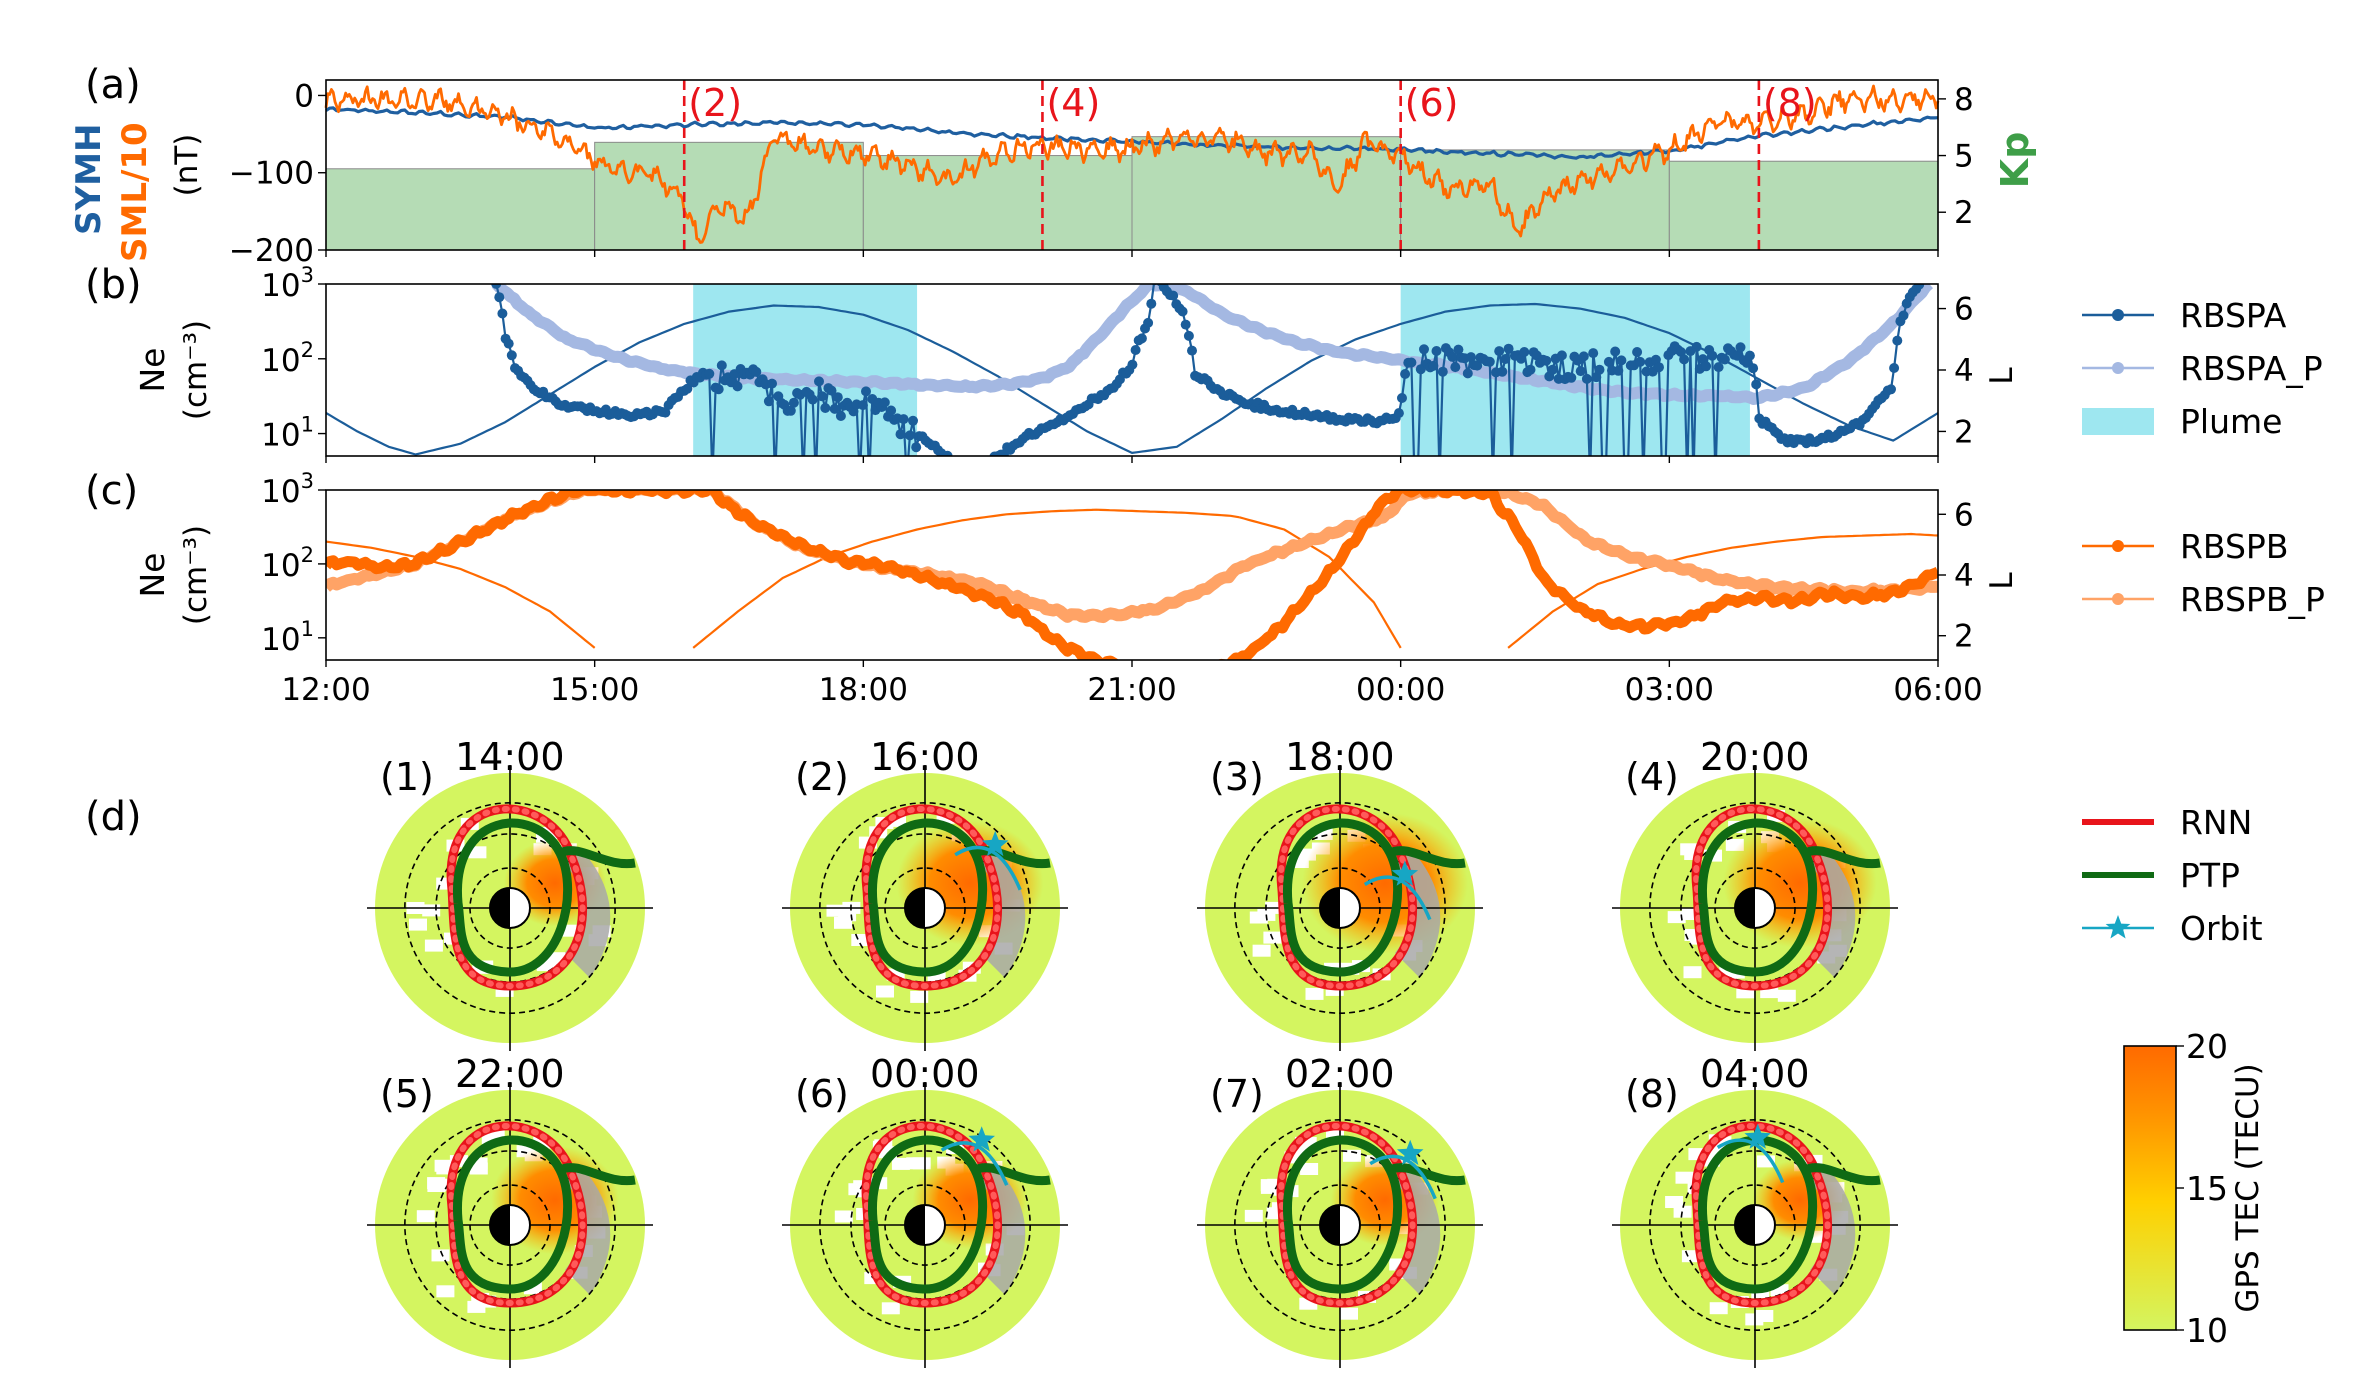 The width and height of the screenshot is (2354, 1376). What do you see at coordinates (2118, 927) in the screenshot?
I see `legend-d-star` at bounding box center [2118, 927].